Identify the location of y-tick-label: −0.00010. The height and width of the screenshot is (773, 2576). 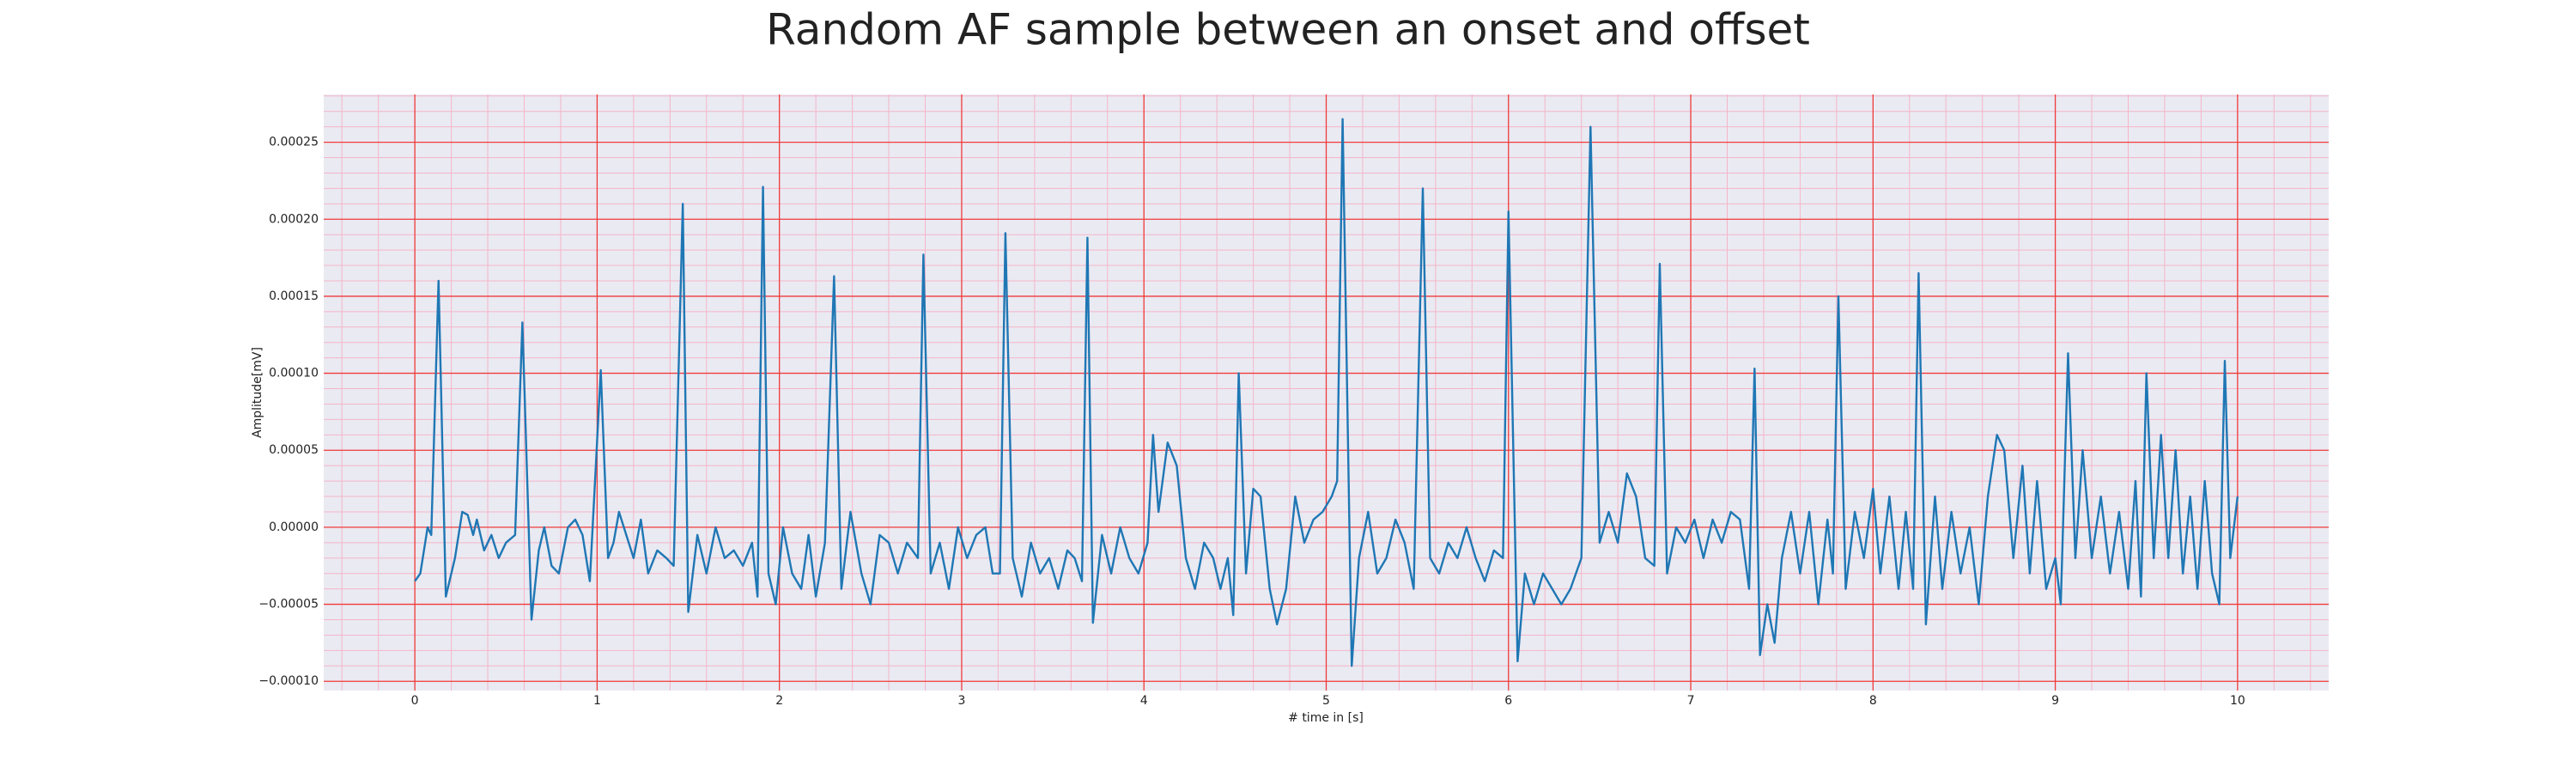
(289, 681).